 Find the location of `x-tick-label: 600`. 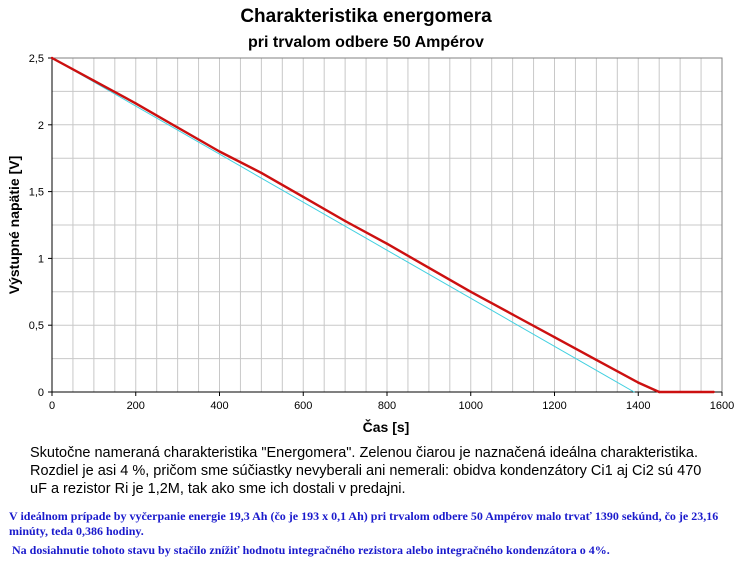

x-tick-label: 600 is located at coordinates (303, 406).